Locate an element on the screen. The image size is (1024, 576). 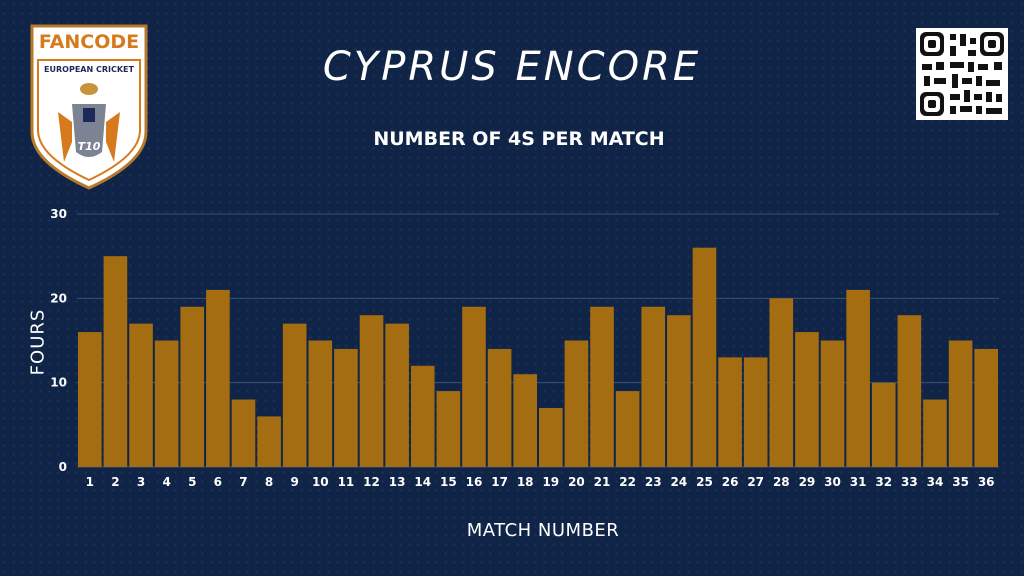
x-tick-label: 29 is located at coordinates (807, 482).